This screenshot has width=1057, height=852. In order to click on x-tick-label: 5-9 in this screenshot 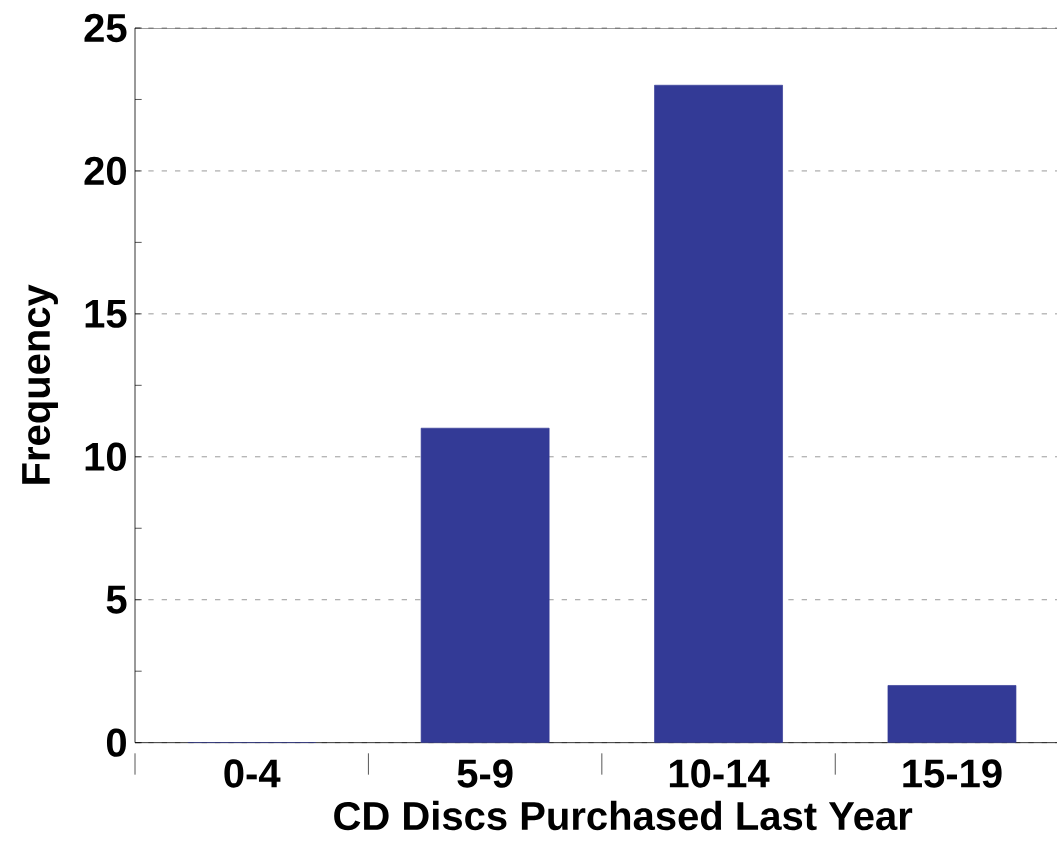, I will do `click(485, 773)`.